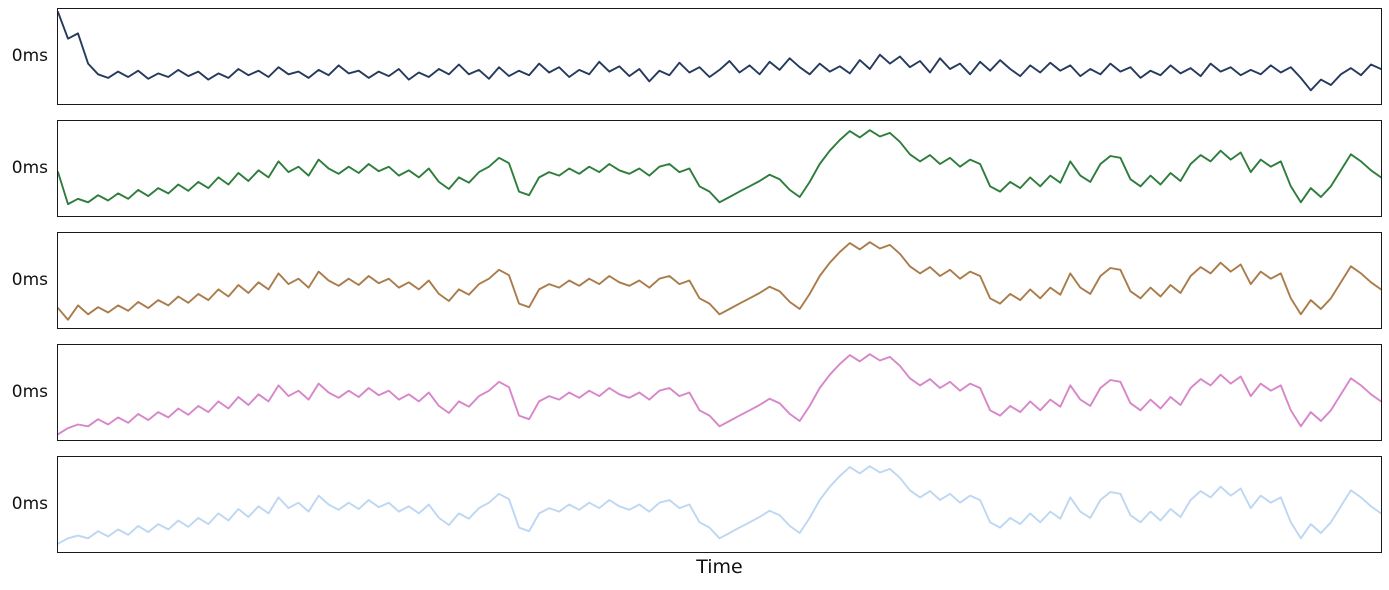 Image resolution: width=1389 pixels, height=590 pixels. I want to click on ytick-label-subplot-1: 0ms, so click(29, 56).